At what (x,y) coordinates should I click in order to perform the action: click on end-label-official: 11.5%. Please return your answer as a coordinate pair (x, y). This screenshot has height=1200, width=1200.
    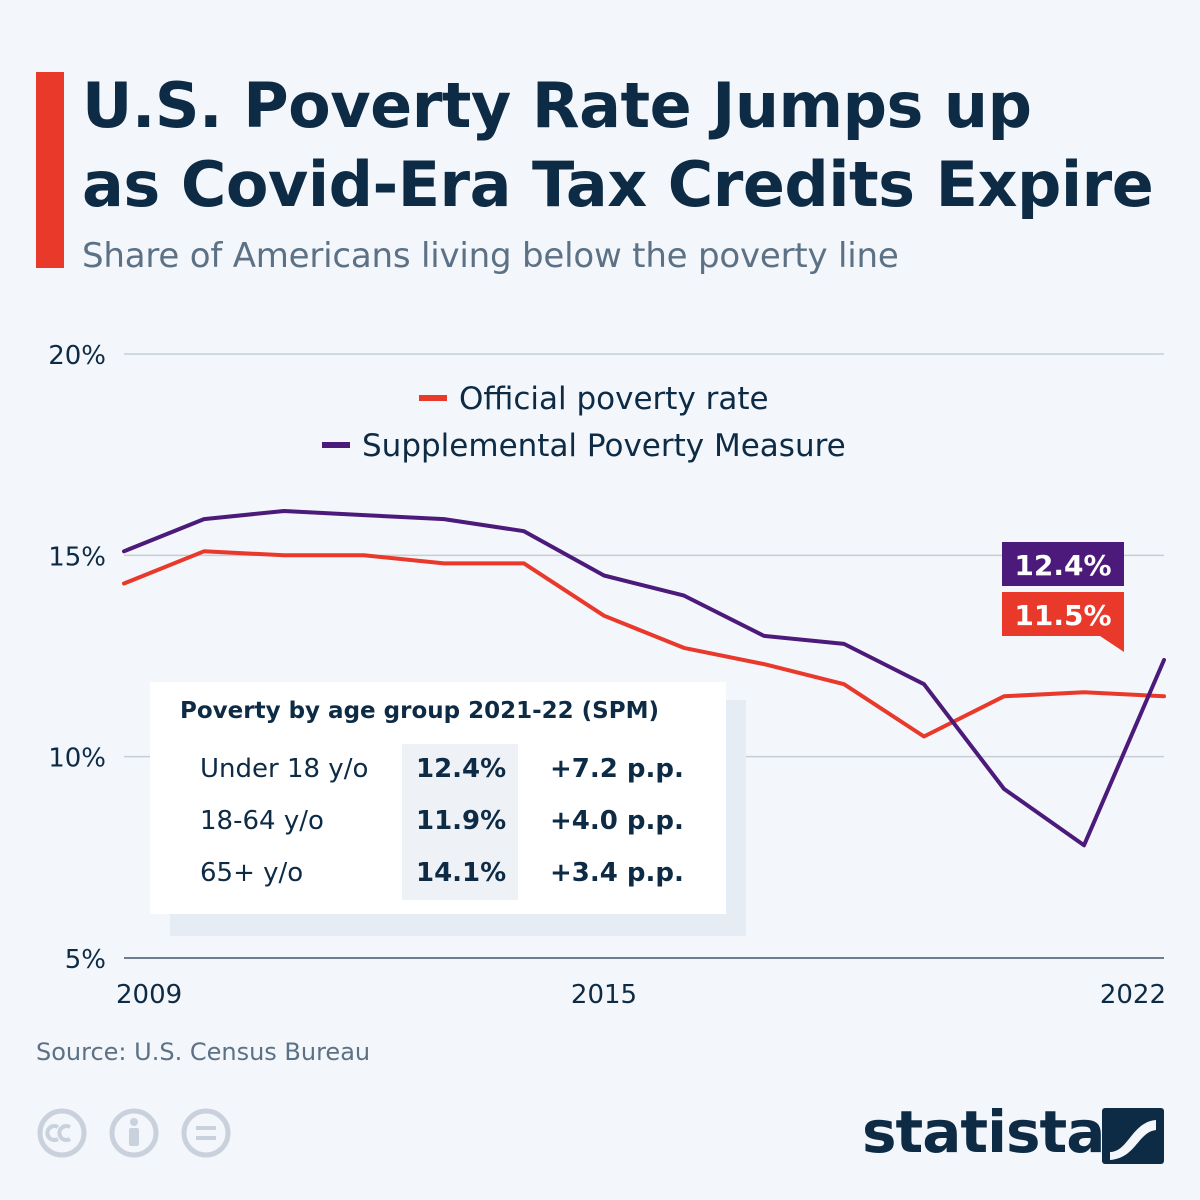
    Looking at the image, I should click on (1062, 615).